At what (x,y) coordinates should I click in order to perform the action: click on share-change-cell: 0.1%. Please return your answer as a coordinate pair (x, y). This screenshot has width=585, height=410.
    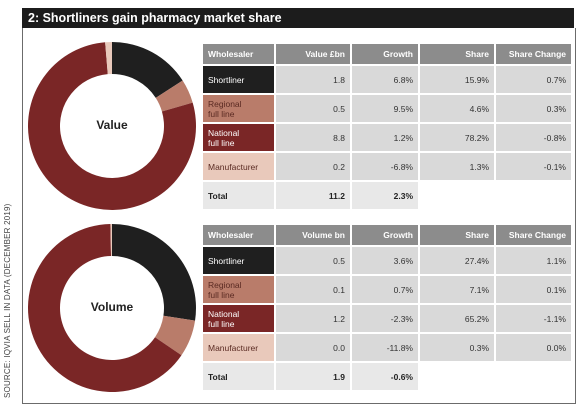
    Looking at the image, I should click on (533, 289).